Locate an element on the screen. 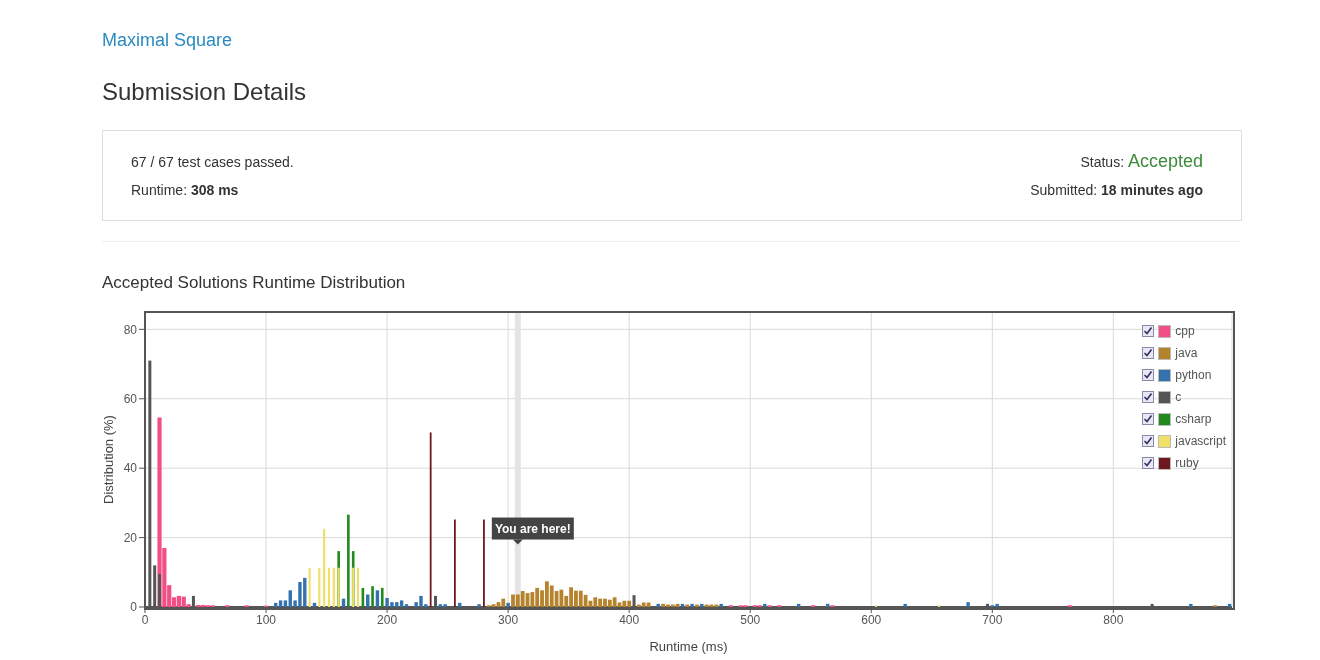  x-tick-label: 800 is located at coordinates (1113, 619).